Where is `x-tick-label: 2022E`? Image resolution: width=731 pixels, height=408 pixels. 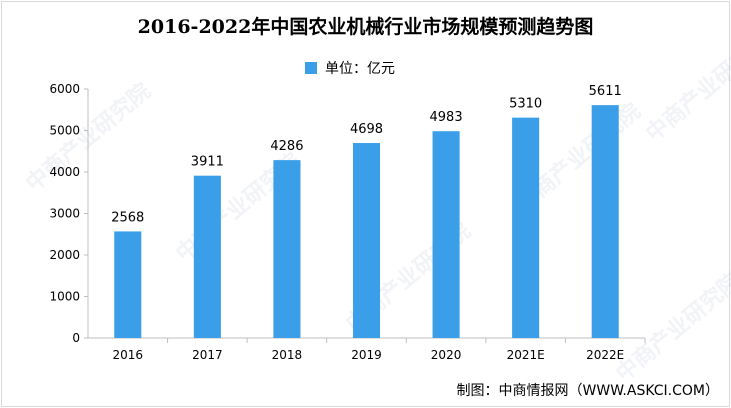 x-tick-label: 2022E is located at coordinates (605, 355).